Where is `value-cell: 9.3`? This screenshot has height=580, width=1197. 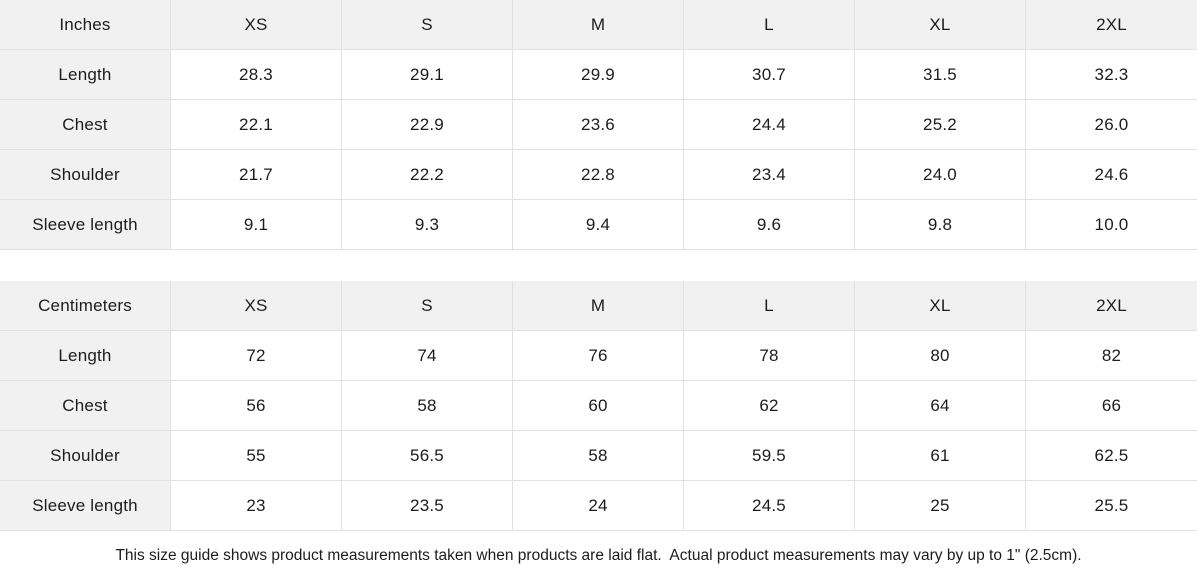 value-cell: 9.3 is located at coordinates (427, 225).